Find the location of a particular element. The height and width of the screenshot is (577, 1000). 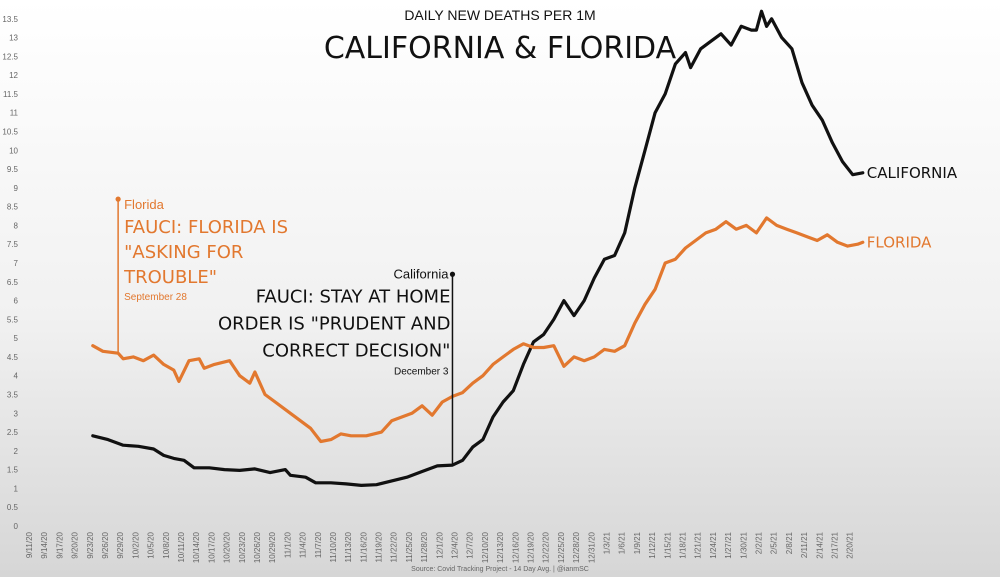

y-tick-label: 8.5 is located at coordinates (13, 207).